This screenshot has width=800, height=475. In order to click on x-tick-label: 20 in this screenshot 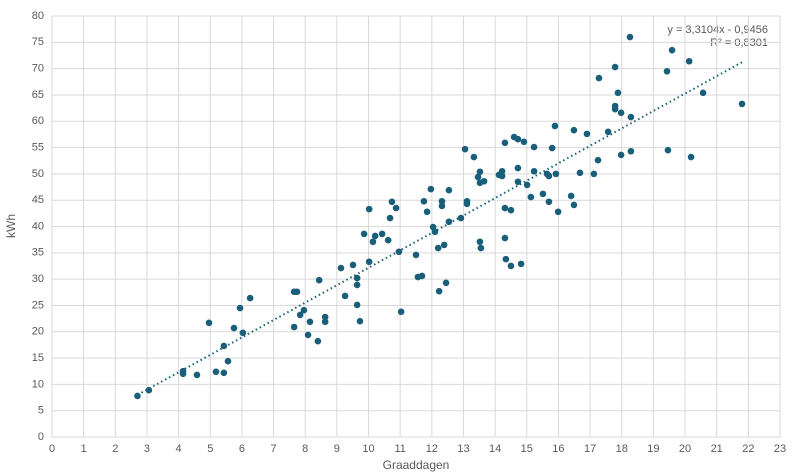, I will do `click(685, 449)`.